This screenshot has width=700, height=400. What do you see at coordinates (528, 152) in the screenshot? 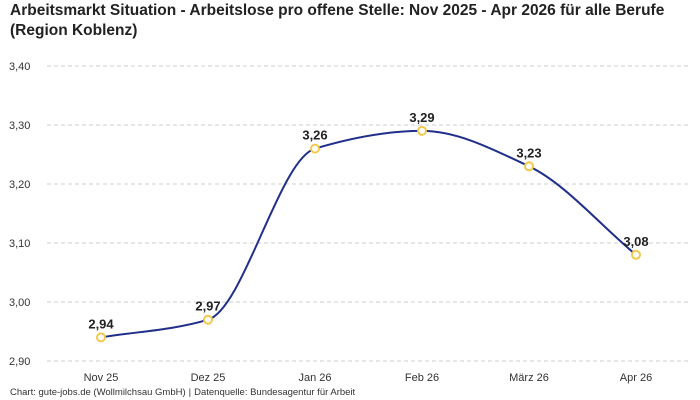
I see `data-label: 3,23` at bounding box center [528, 152].